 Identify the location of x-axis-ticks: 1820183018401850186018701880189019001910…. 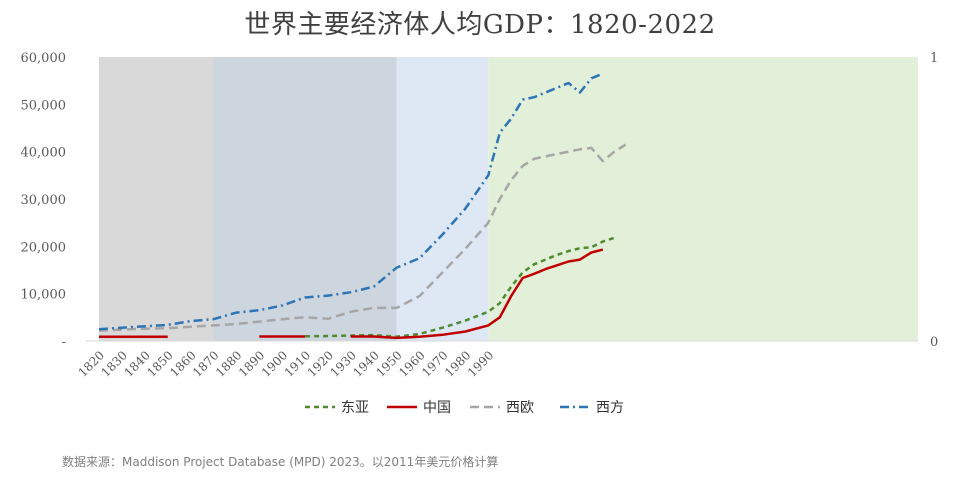
(286, 363).